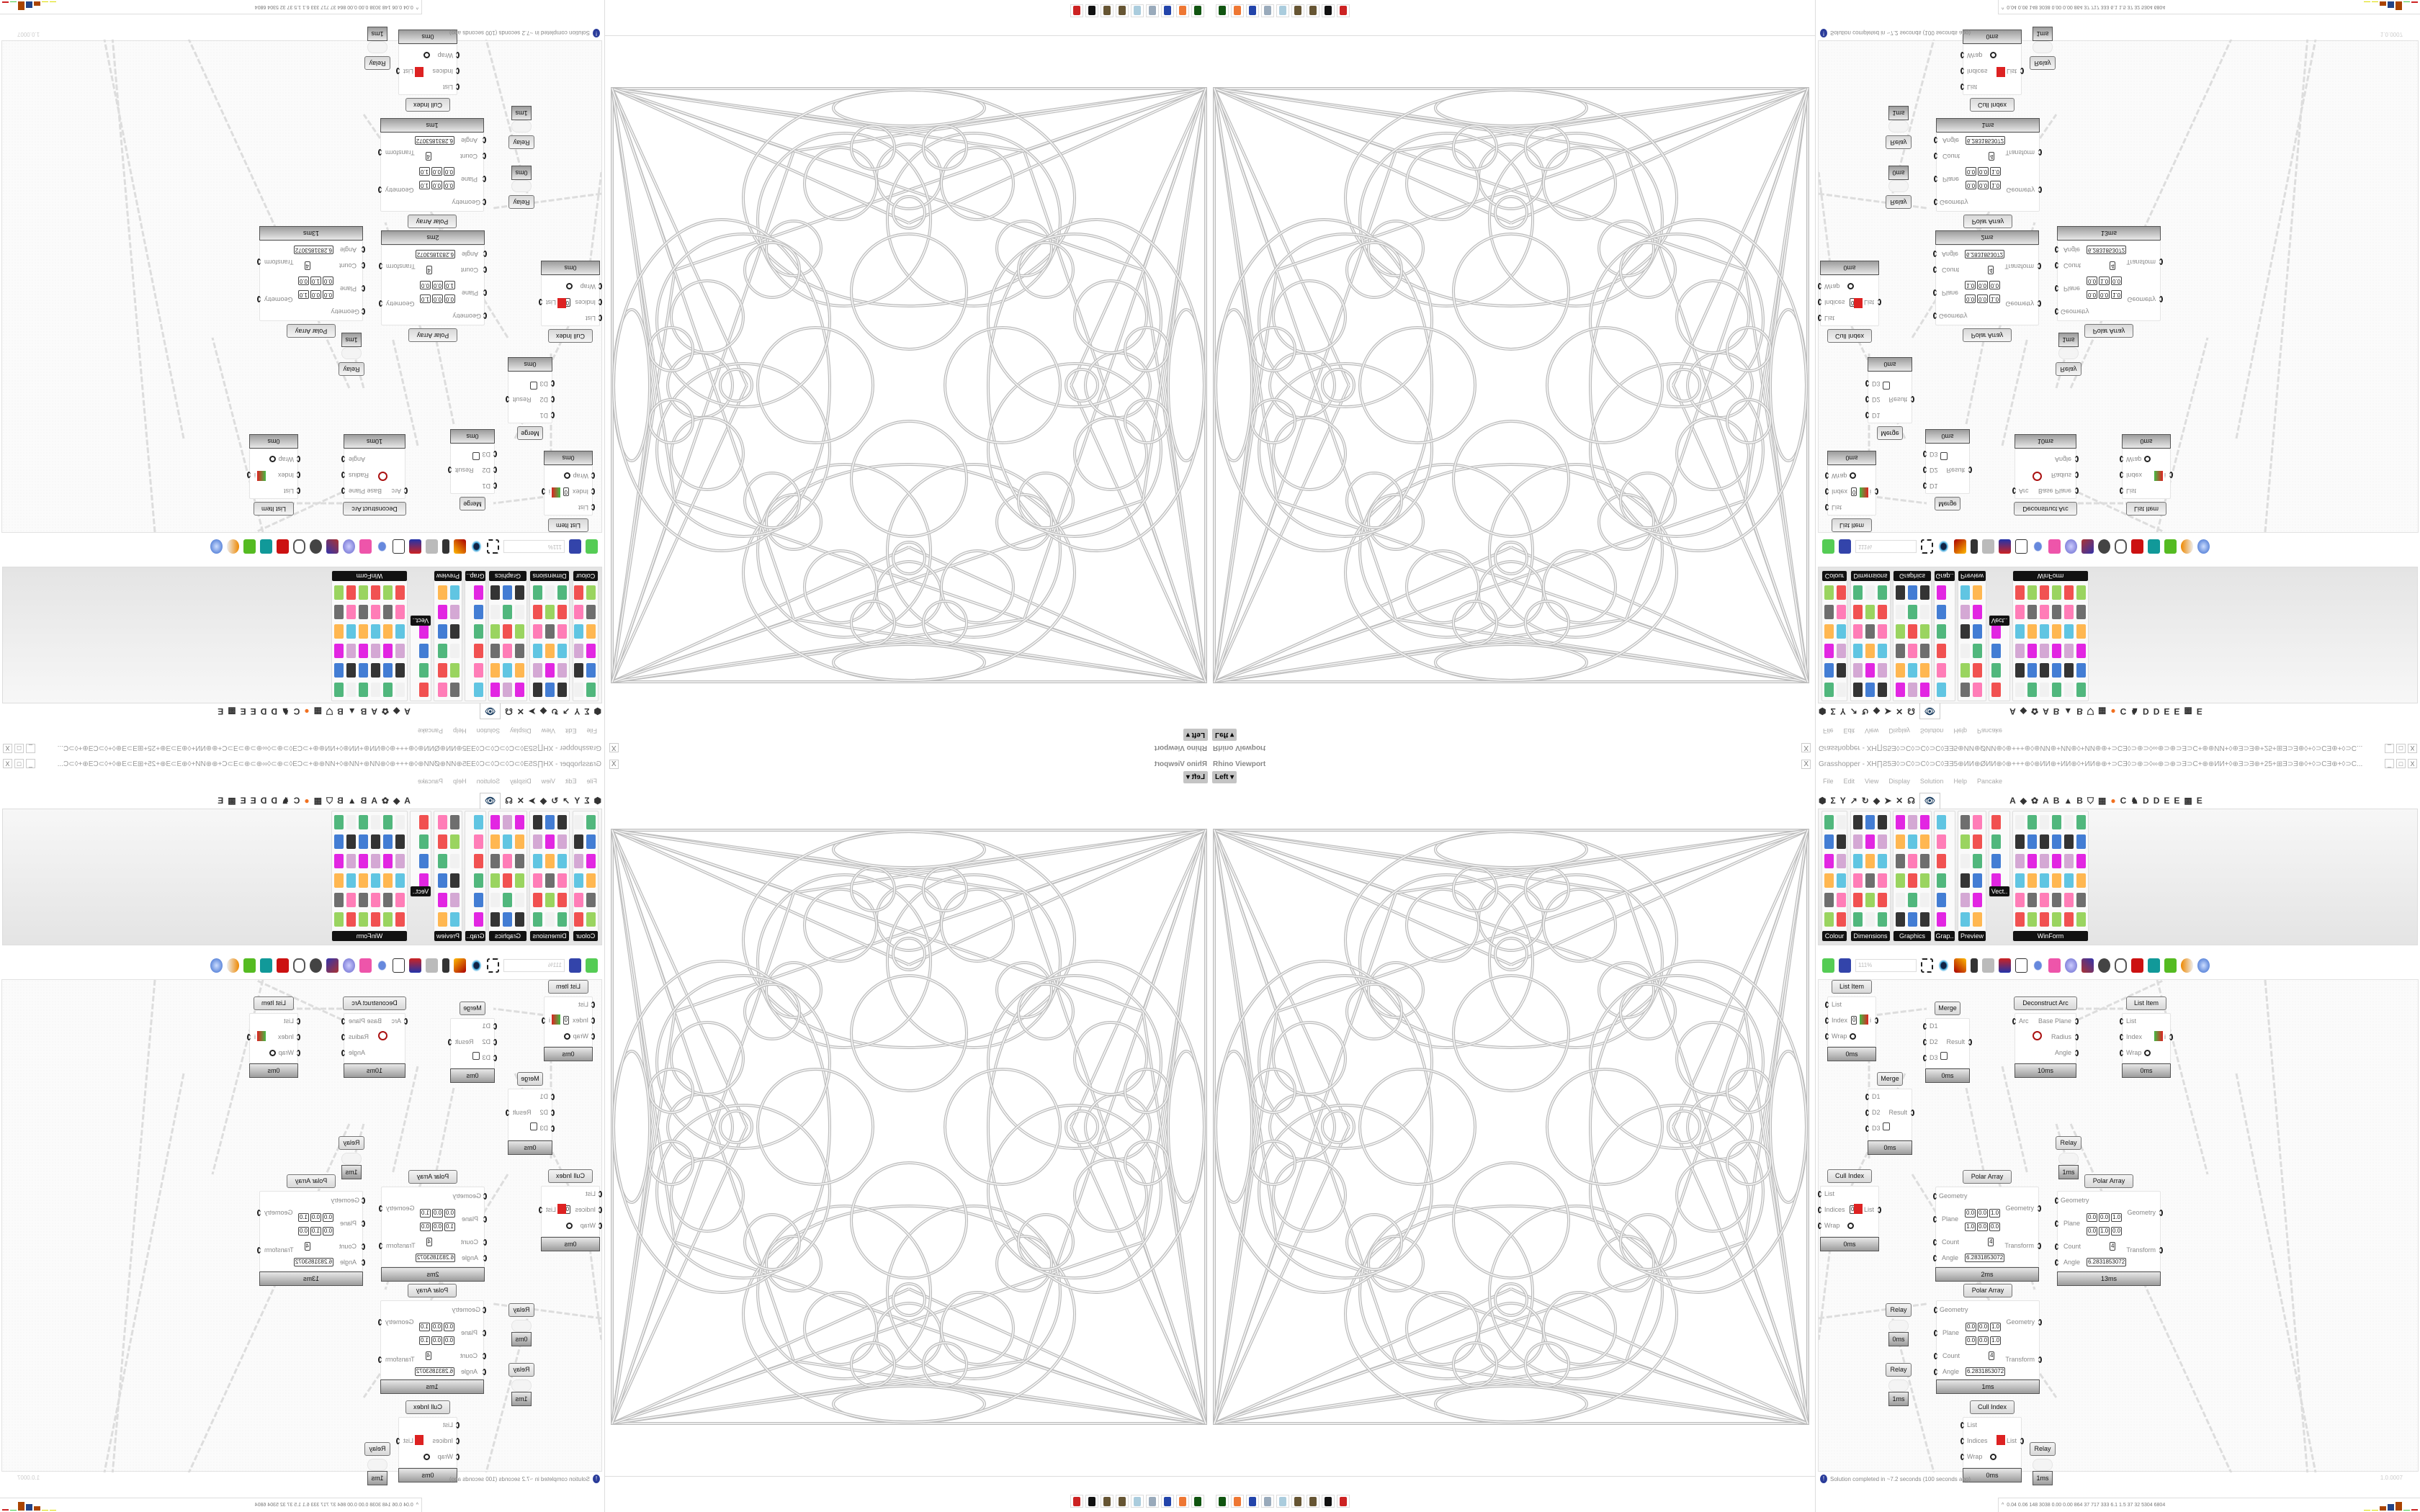 The width and height of the screenshot is (2420, 1512). I want to click on relay-title: Relay, so click(1899, 202).